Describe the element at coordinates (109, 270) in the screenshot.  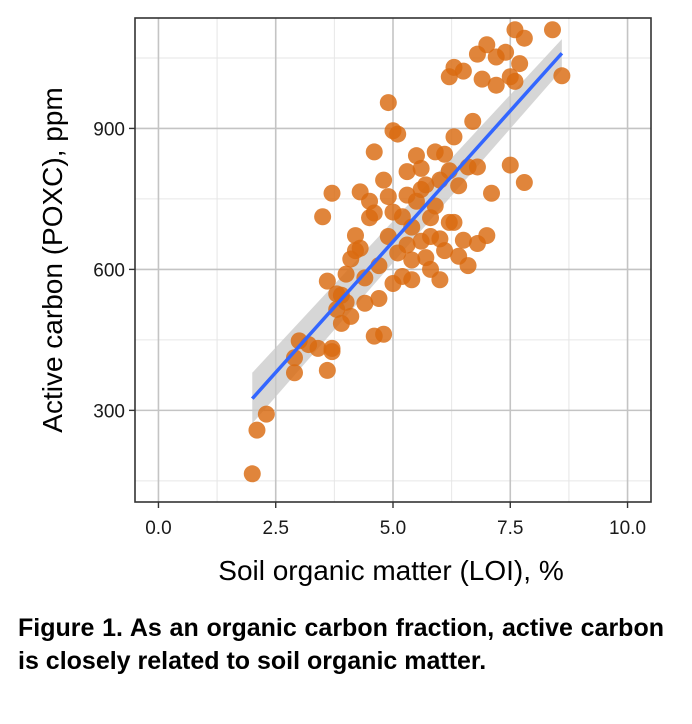
I see `y-tick-label: 600` at that location.